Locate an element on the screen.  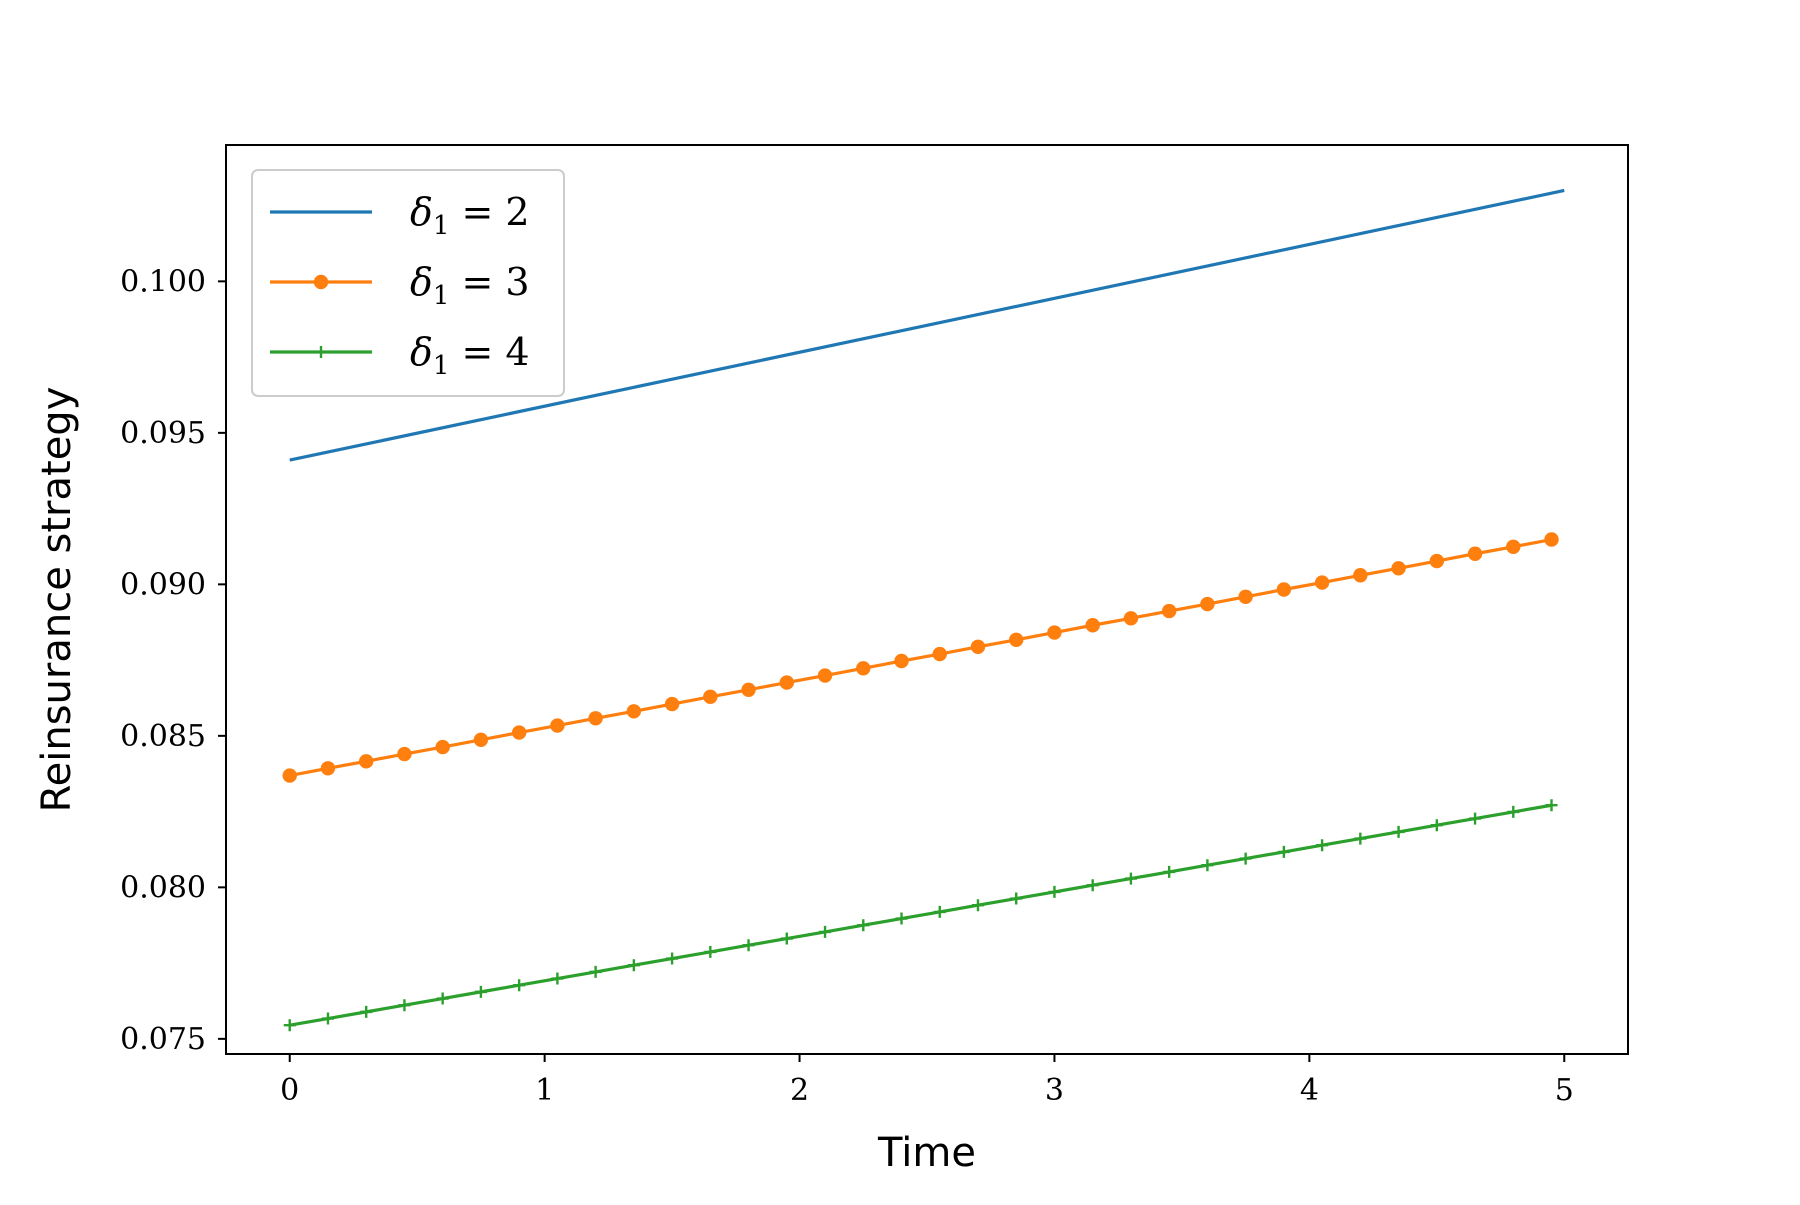
legend-entry-2: δ1 = 3 is located at coordinates (400, 285).